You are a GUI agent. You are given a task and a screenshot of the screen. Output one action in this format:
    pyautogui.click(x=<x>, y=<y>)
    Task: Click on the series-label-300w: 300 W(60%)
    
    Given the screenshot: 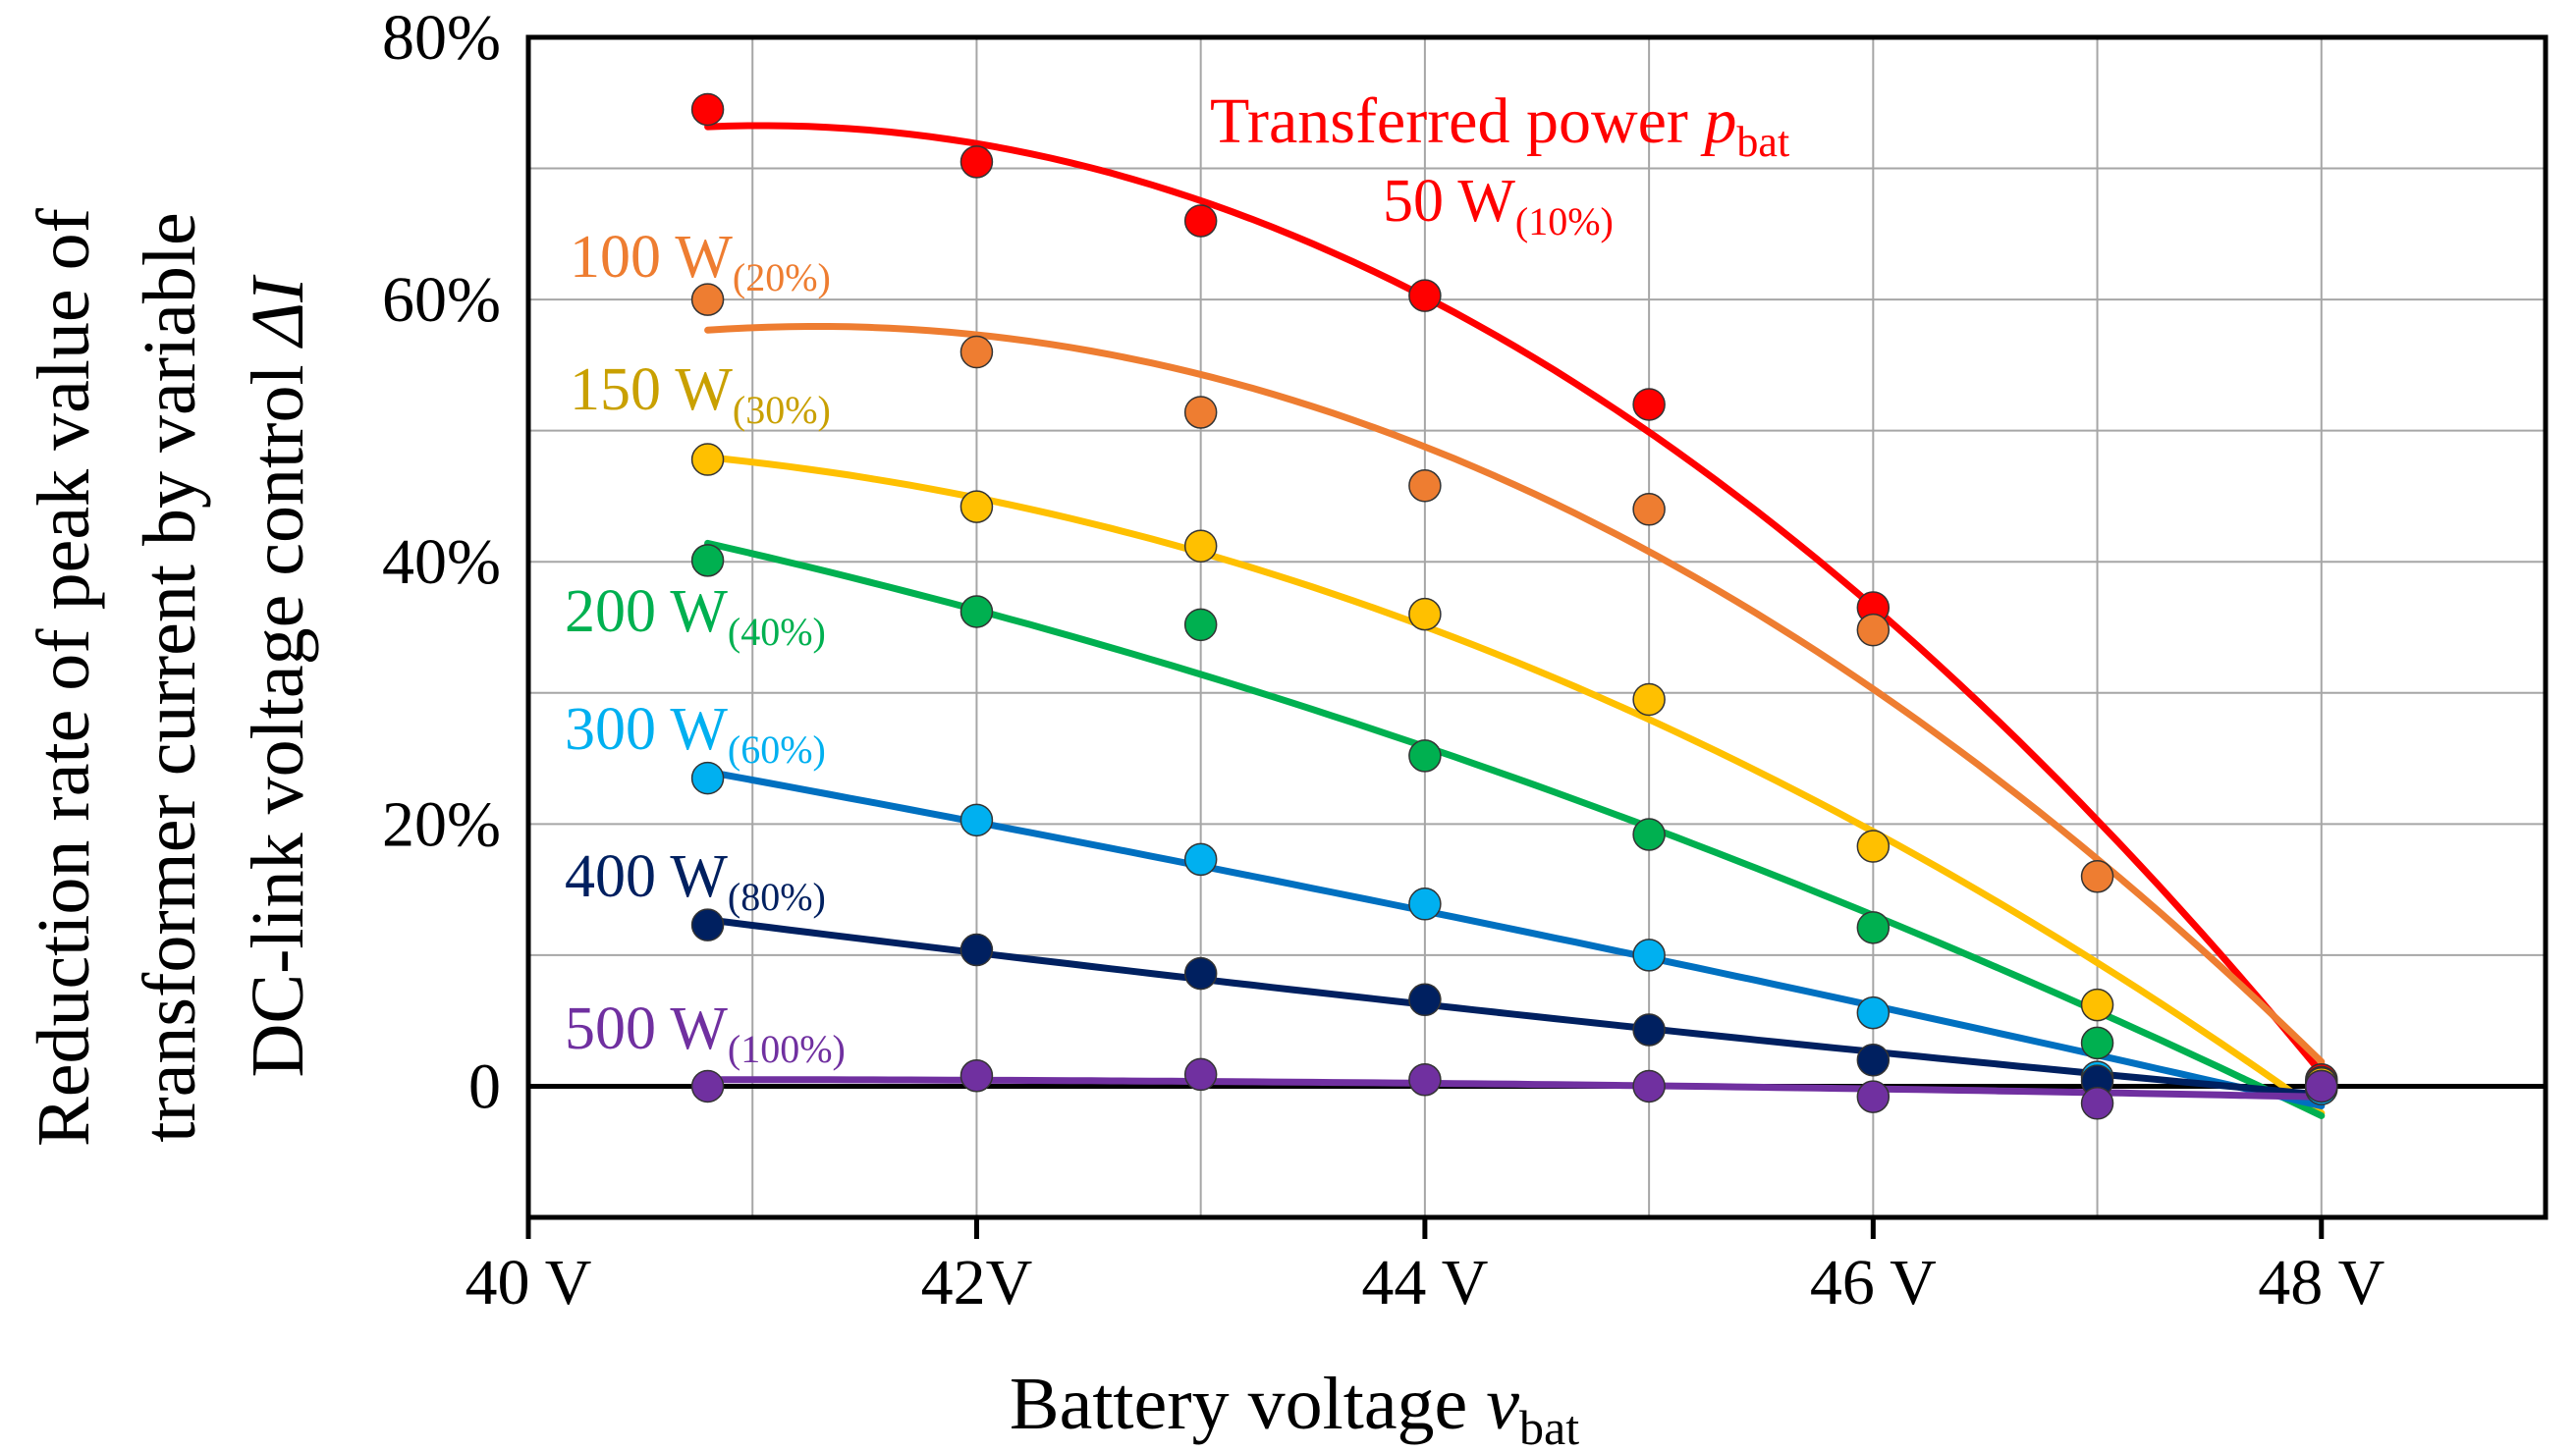 What is the action you would take?
    pyautogui.click(x=695, y=734)
    